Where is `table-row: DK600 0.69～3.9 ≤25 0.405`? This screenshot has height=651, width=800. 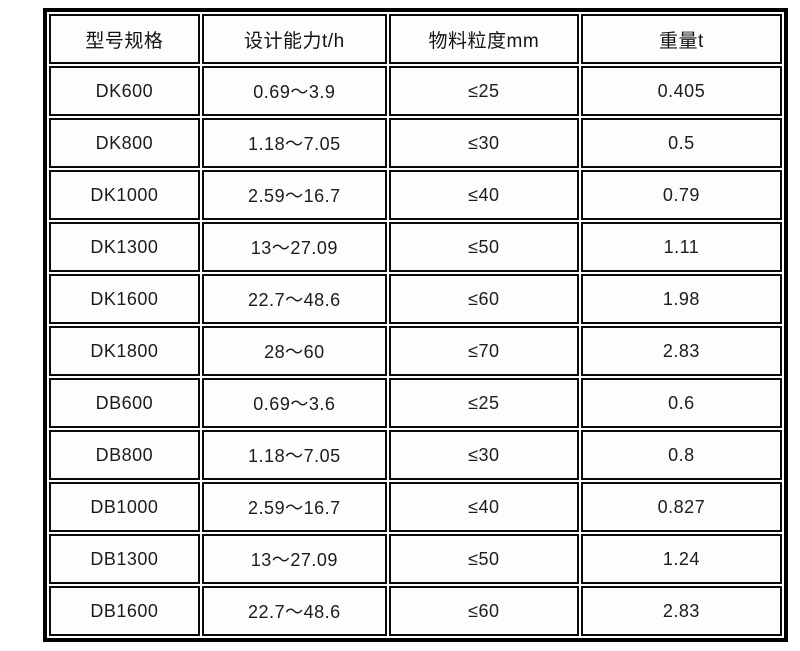
table-row: DK600 0.69～3.9 ≤25 0.405 is located at coordinates (415, 91).